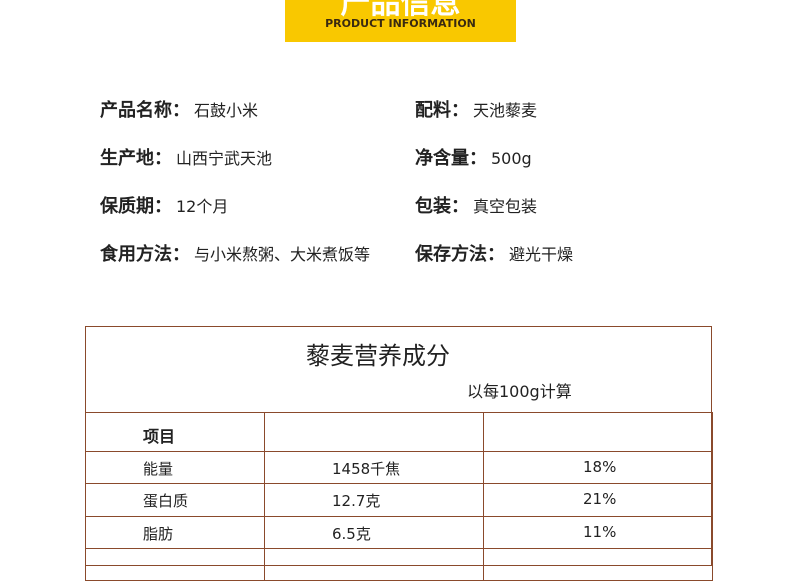  I want to click on info-row: 生产地： 山西宁武天池, so click(186, 157).